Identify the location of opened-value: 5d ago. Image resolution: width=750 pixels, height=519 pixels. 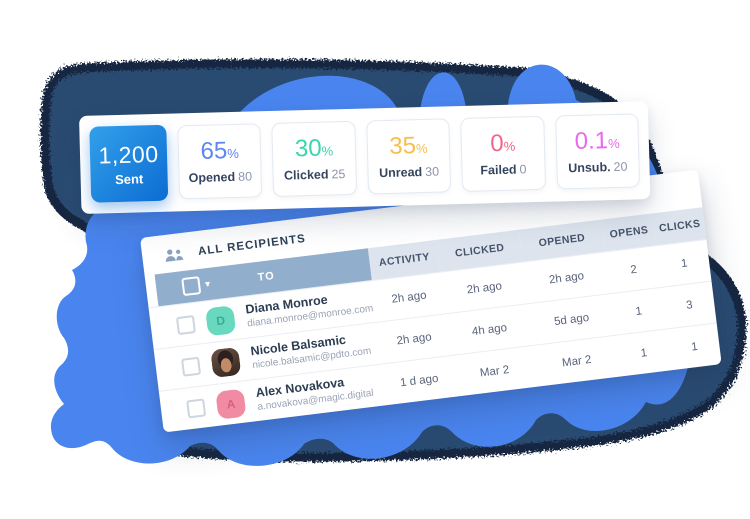
(571, 319).